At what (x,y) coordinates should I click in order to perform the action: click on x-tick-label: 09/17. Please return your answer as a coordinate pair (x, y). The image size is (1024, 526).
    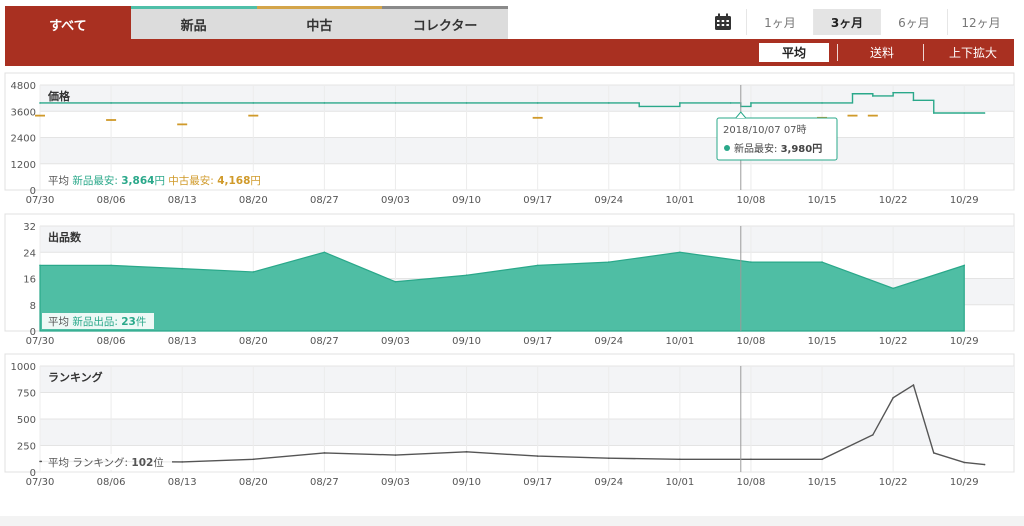
    Looking at the image, I should click on (537, 341).